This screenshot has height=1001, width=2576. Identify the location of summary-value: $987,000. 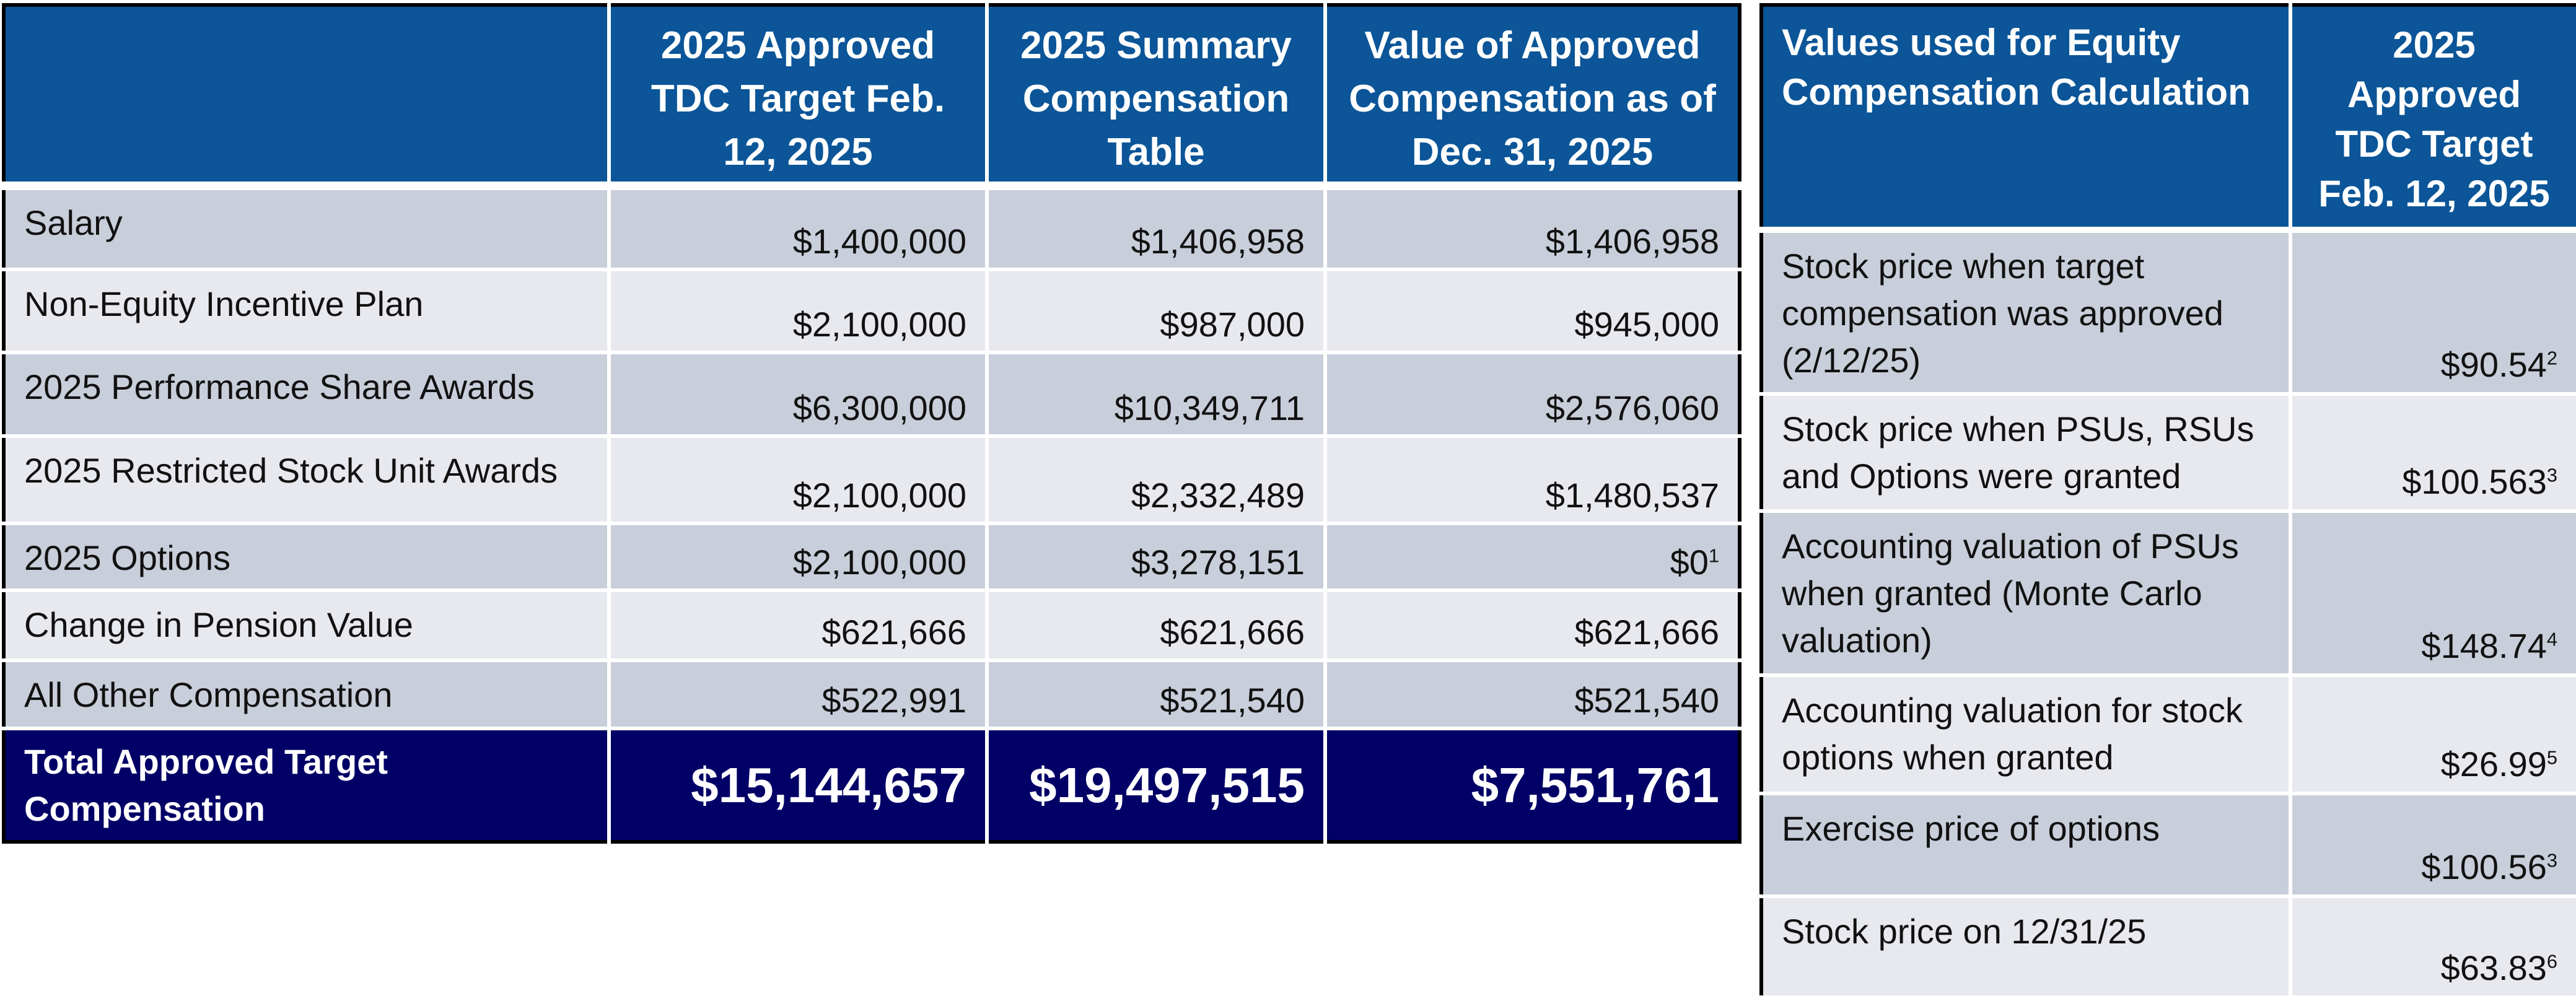
(1157, 312).